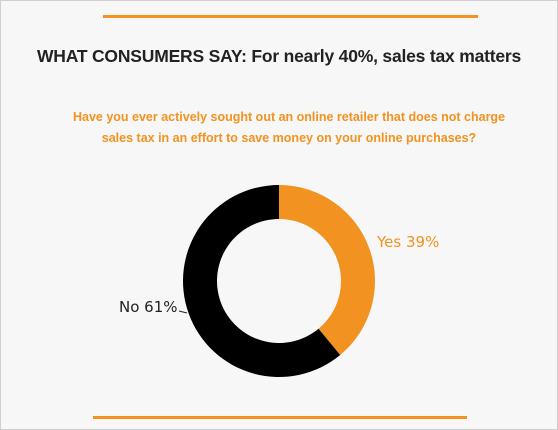 The width and height of the screenshot is (558, 430). Describe the element at coordinates (290, 16) in the screenshot. I see `top-divider` at that location.